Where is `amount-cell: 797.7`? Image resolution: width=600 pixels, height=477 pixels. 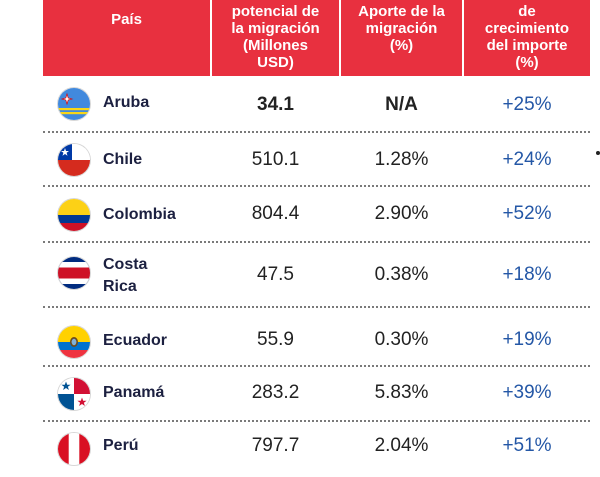 amount-cell: 797.7 is located at coordinates (275, 445).